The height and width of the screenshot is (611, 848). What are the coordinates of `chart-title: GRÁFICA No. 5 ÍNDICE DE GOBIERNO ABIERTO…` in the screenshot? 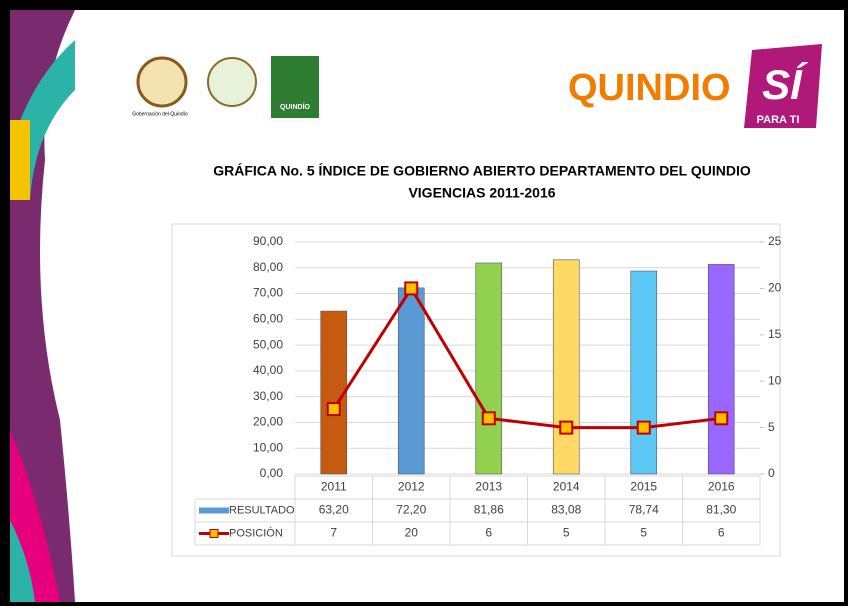 It's located at (482, 171).